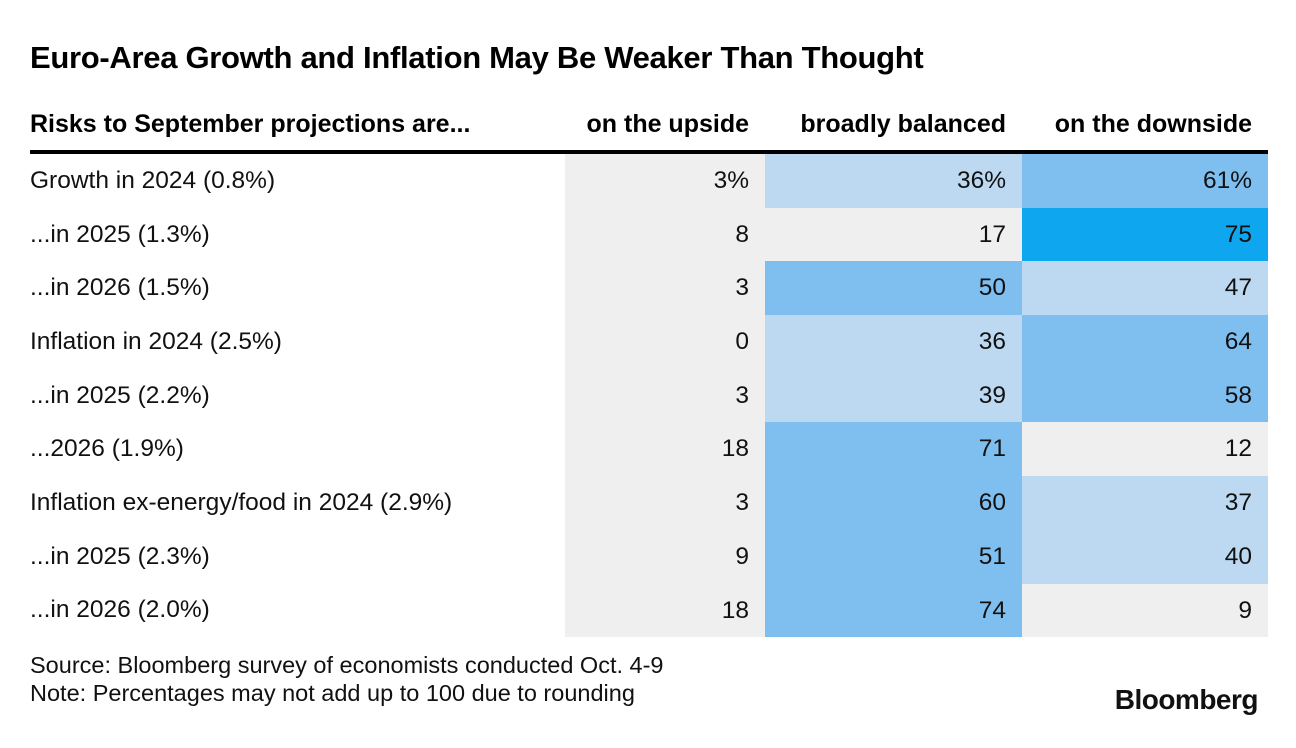  Describe the element at coordinates (297, 395) in the screenshot. I see `row-label: ...in 2025 (2.2%)` at that location.